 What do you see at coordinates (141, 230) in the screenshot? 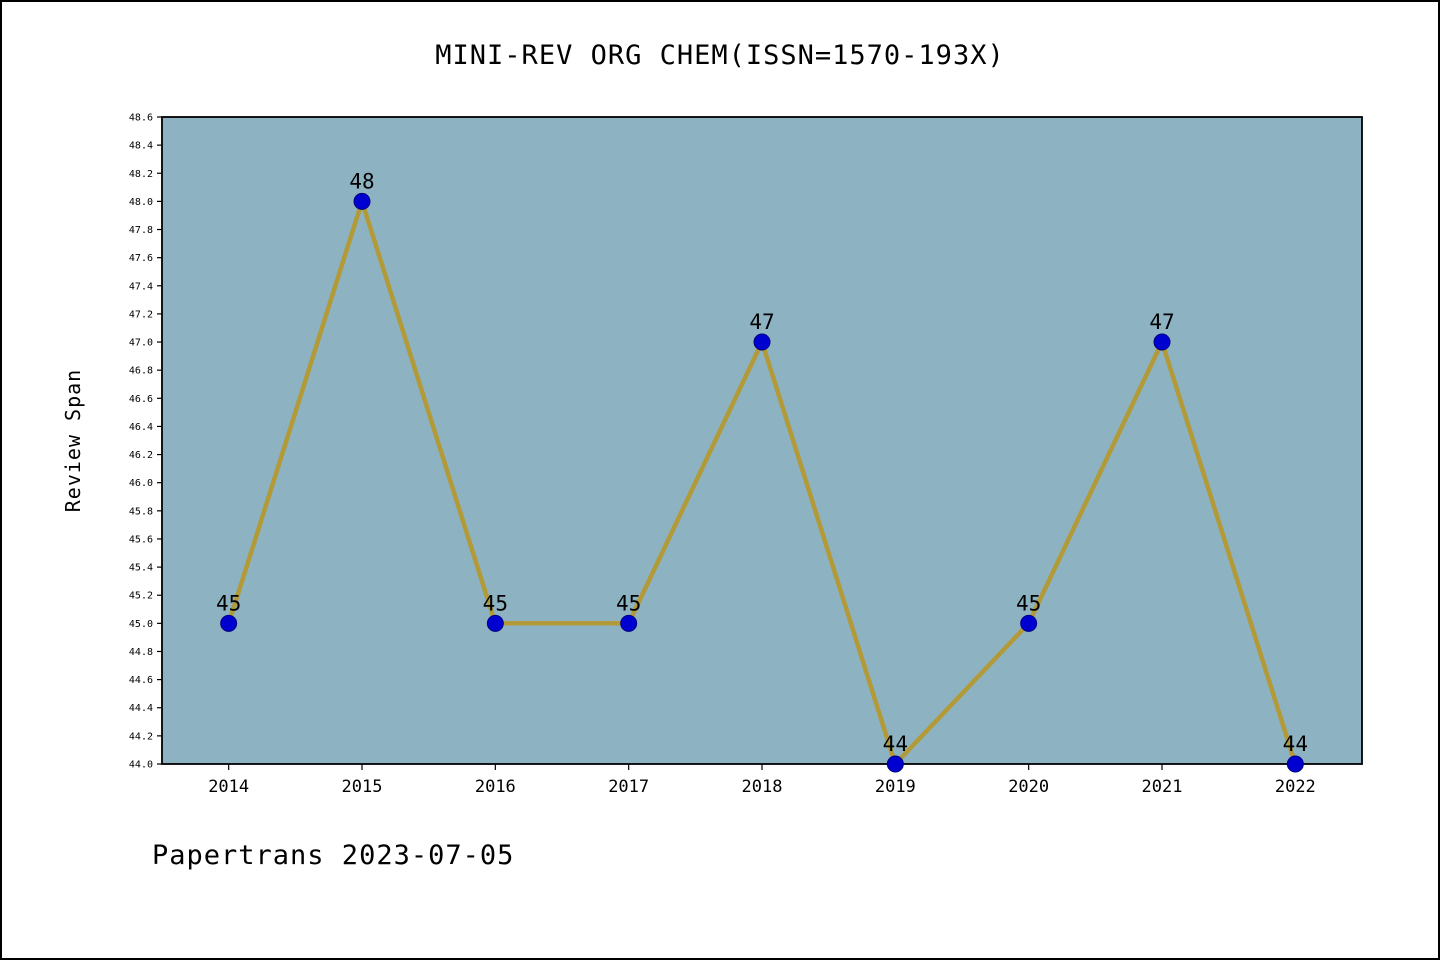
I see `y-tick-label: 47.8` at bounding box center [141, 230].